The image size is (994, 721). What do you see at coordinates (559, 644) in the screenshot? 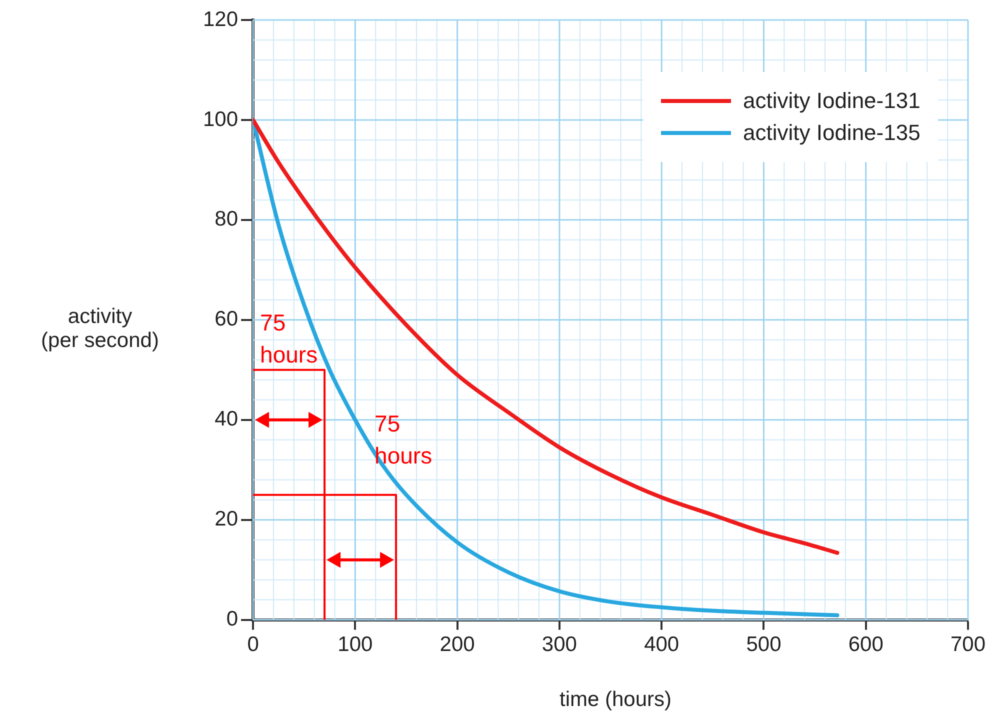
I see `x-tick-label: 300` at bounding box center [559, 644].